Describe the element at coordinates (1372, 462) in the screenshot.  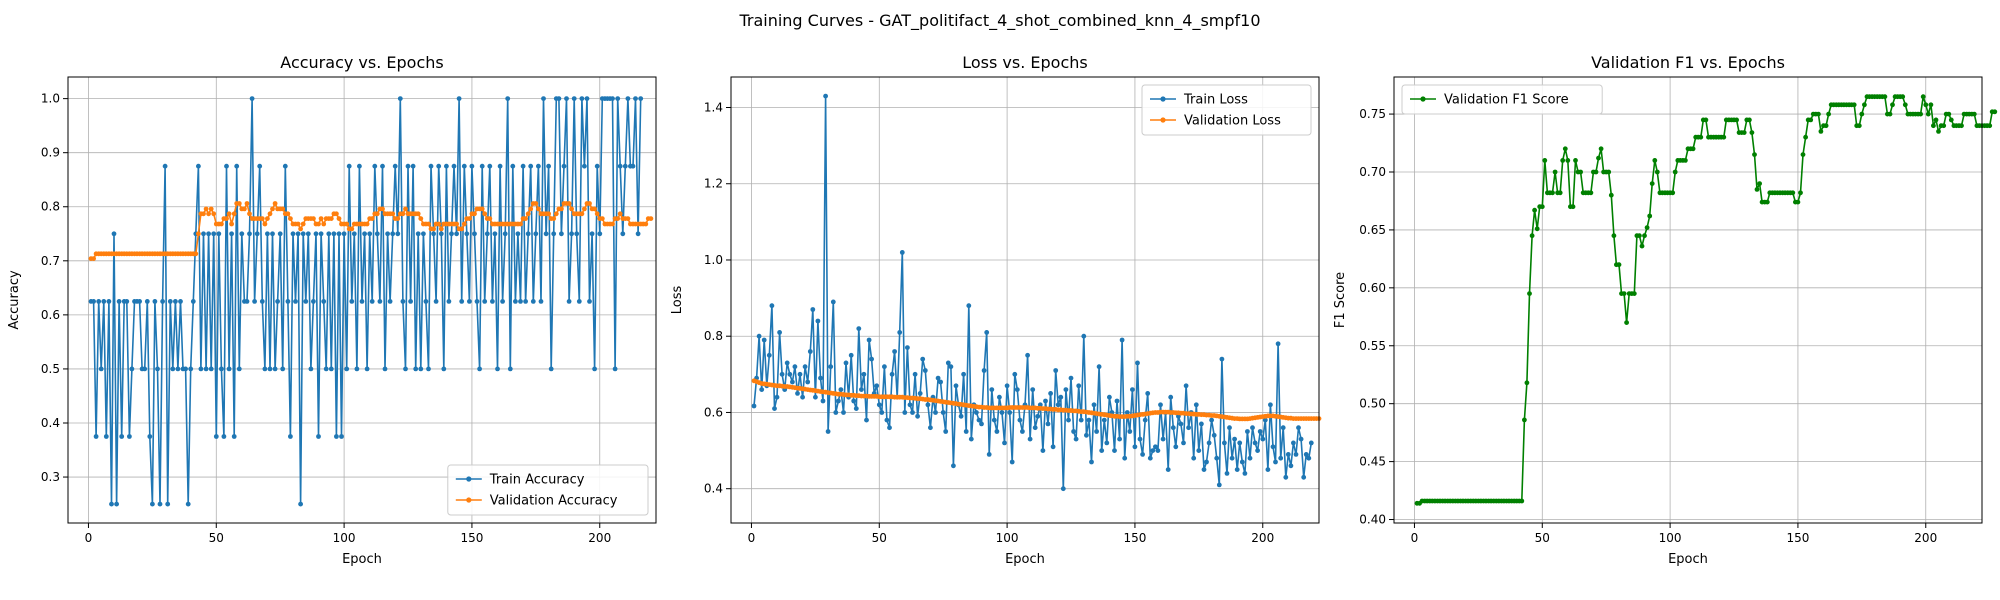
I see `y-tick-label: 0.45` at that location.